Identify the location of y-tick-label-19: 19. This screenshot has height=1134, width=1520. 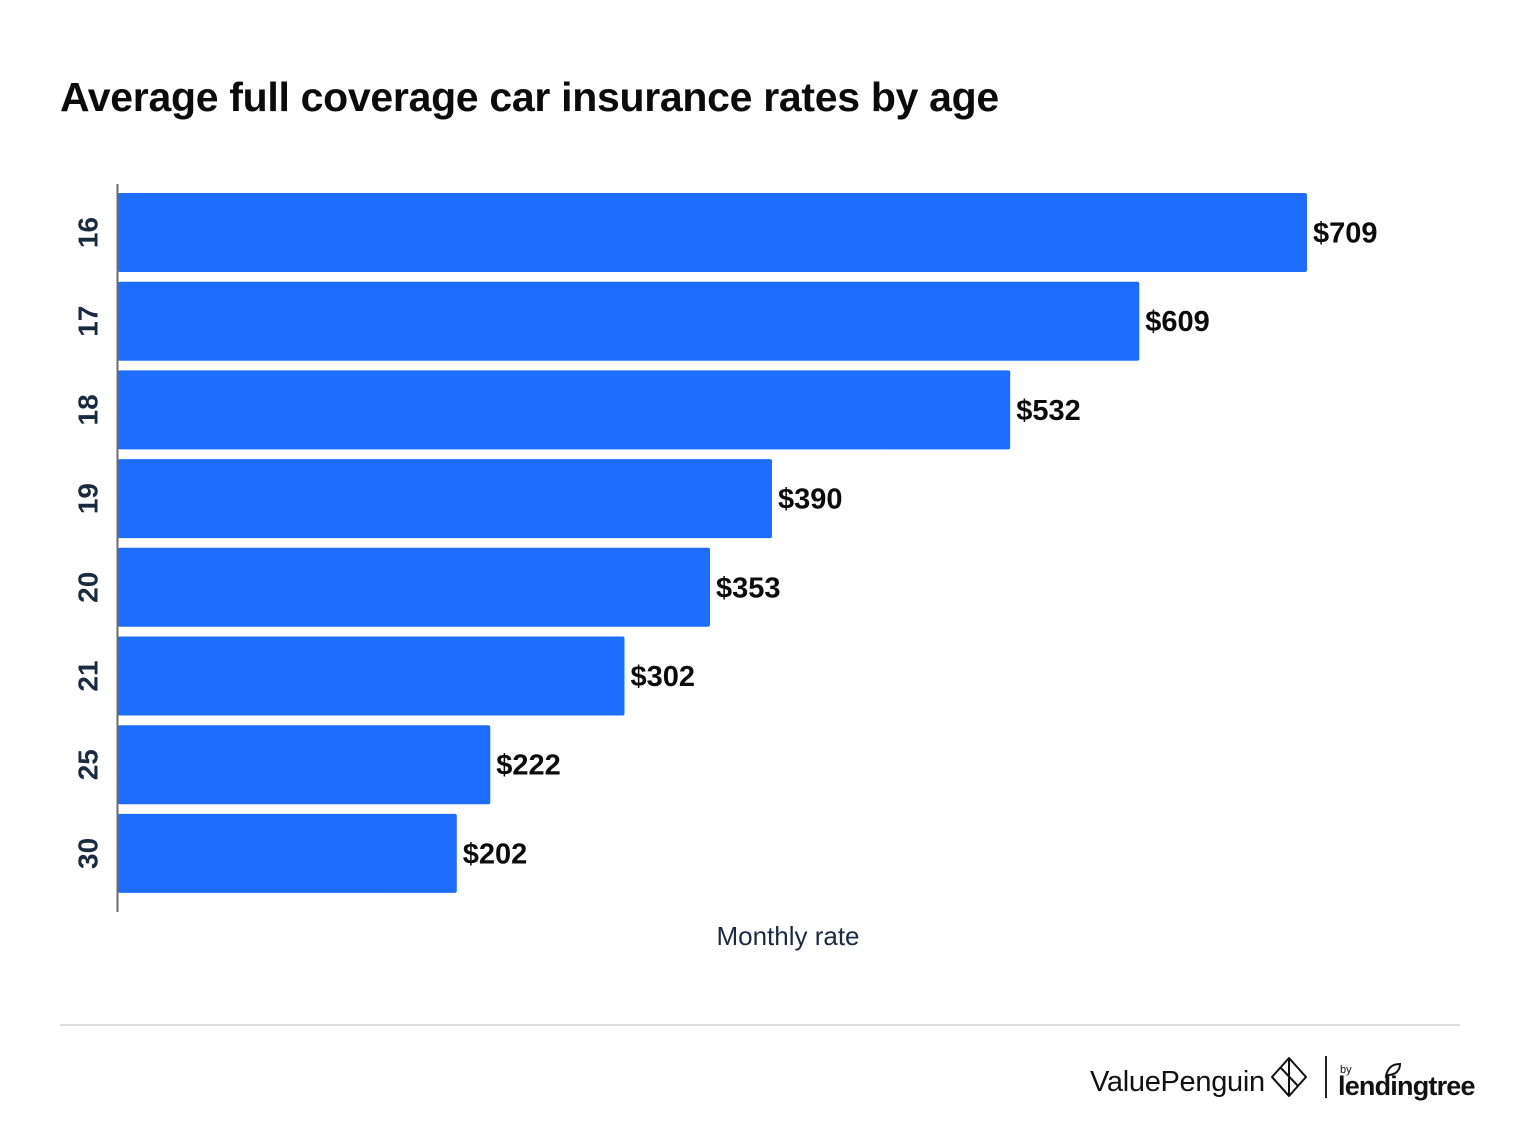
(88, 498).